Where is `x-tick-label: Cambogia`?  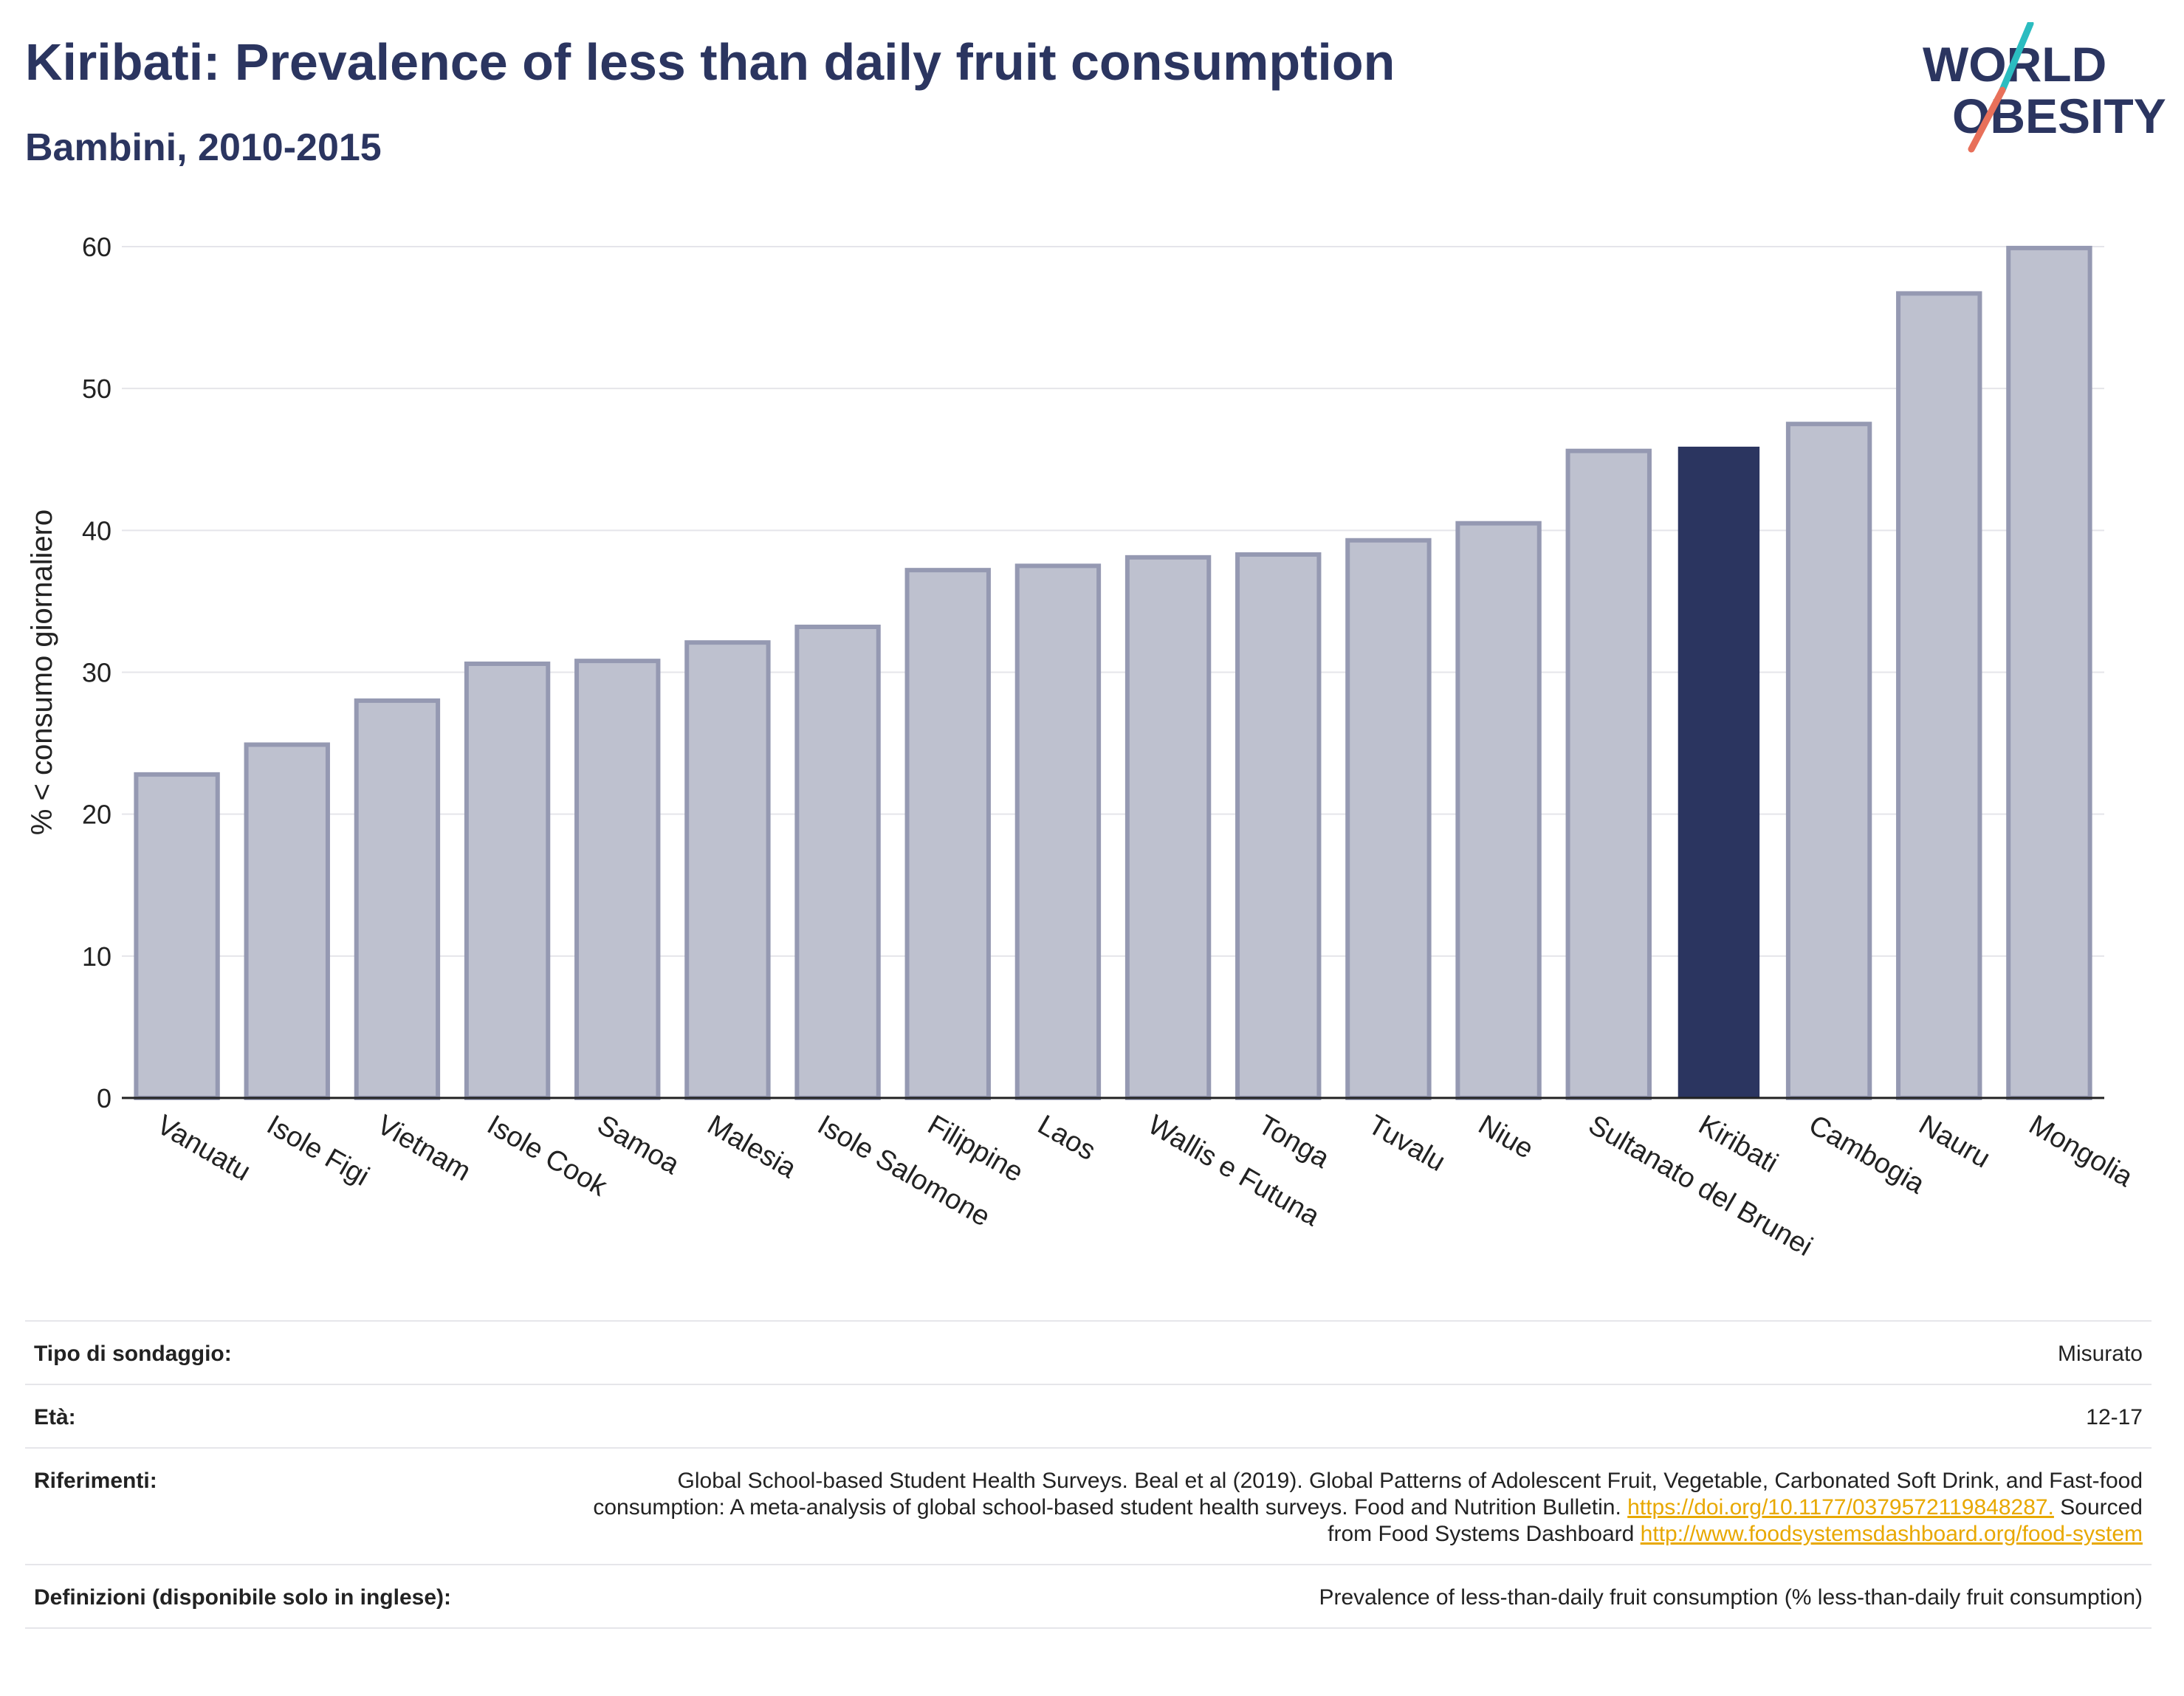
x-tick-label: Cambogia is located at coordinates (1868, 1154).